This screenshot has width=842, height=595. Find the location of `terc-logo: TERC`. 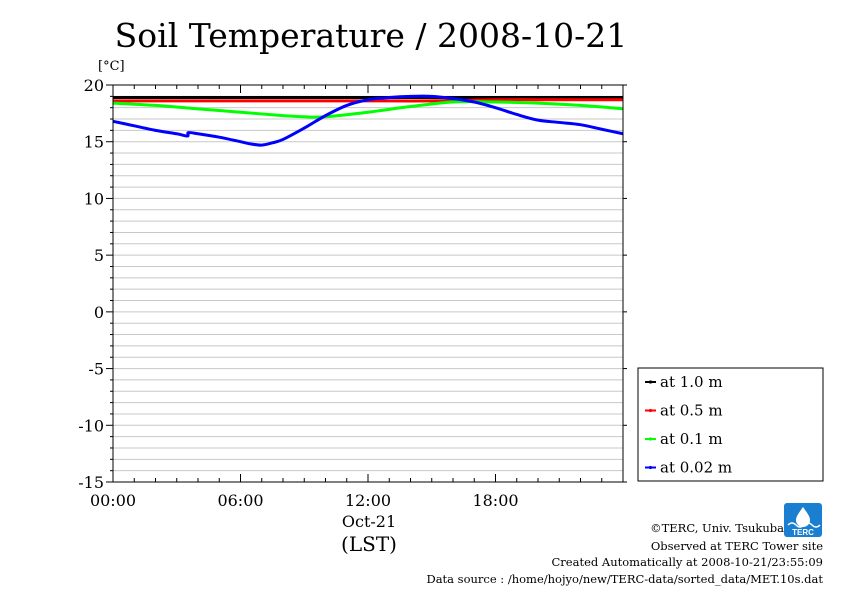

terc-logo: TERC is located at coordinates (803, 520).